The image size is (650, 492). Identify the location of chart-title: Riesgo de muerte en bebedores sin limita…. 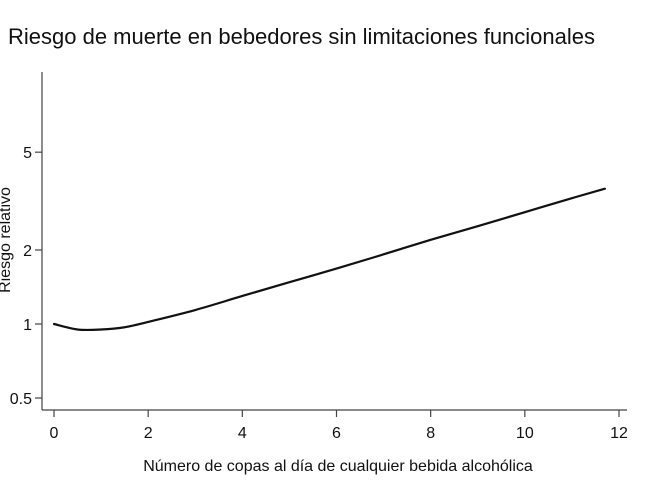
(301, 36).